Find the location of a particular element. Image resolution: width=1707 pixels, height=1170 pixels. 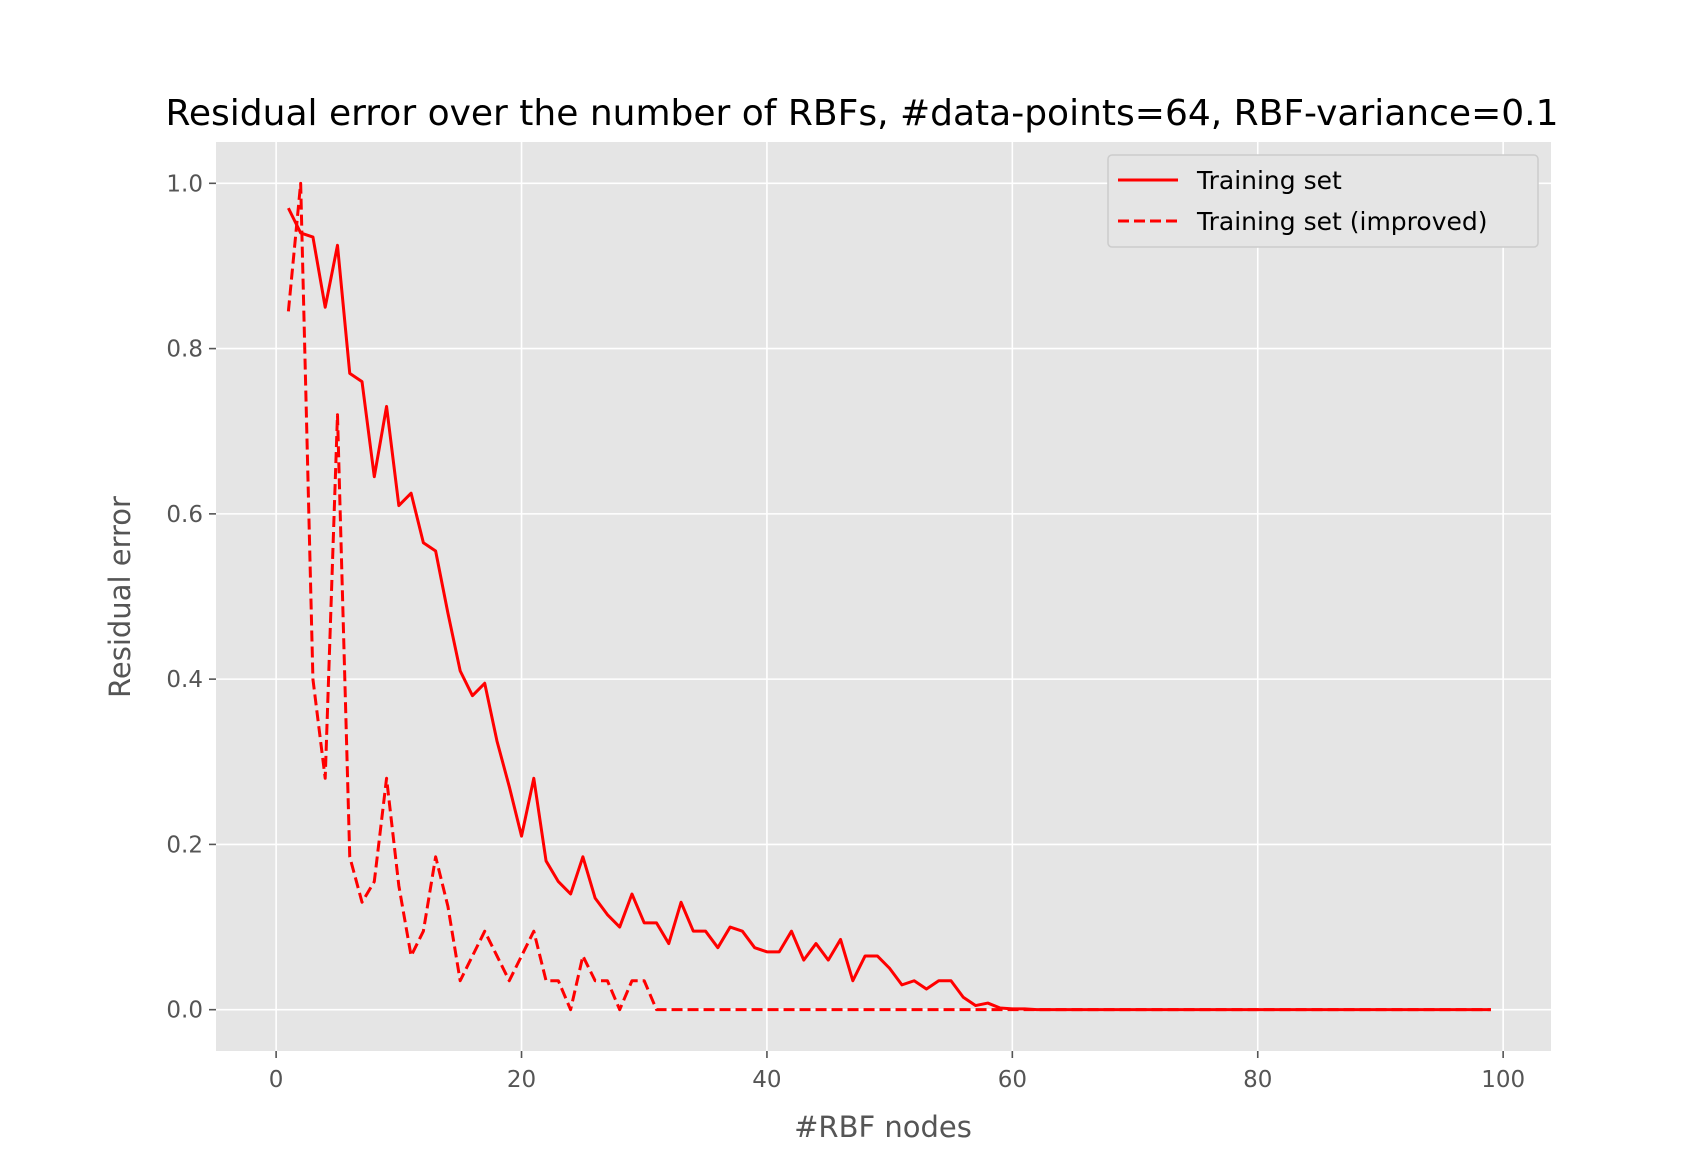

x-axis-ticks: 0 20 40 60 80 100 is located at coordinates (897, 1072).